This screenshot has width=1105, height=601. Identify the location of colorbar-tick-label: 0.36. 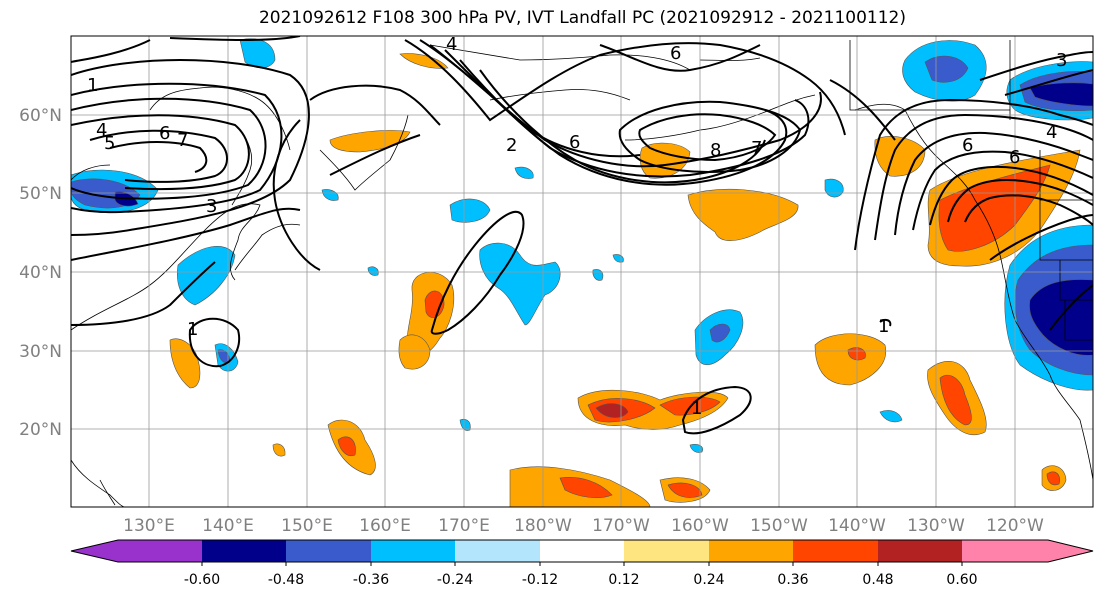
(792, 580).